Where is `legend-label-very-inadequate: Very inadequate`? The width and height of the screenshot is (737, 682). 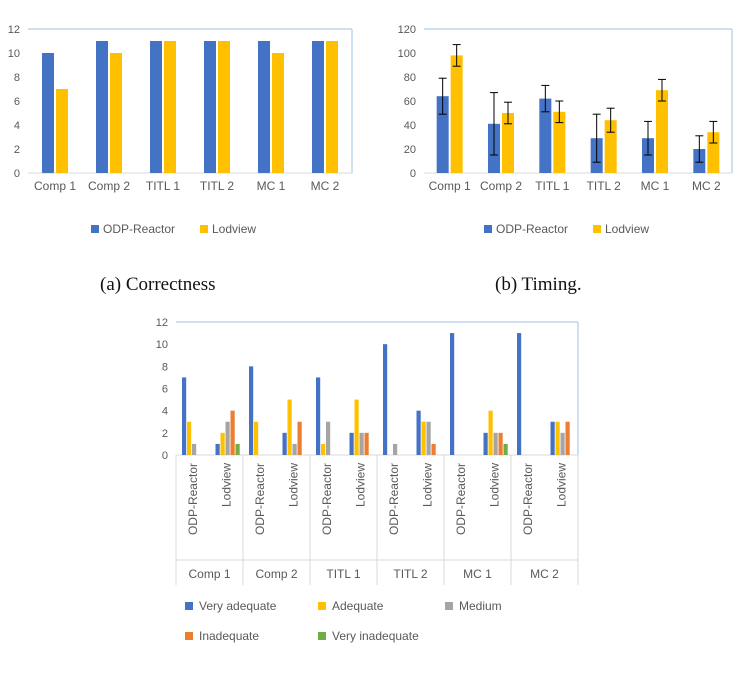
legend-label-very-inadequate: Very inadequate is located at coordinates (375, 636).